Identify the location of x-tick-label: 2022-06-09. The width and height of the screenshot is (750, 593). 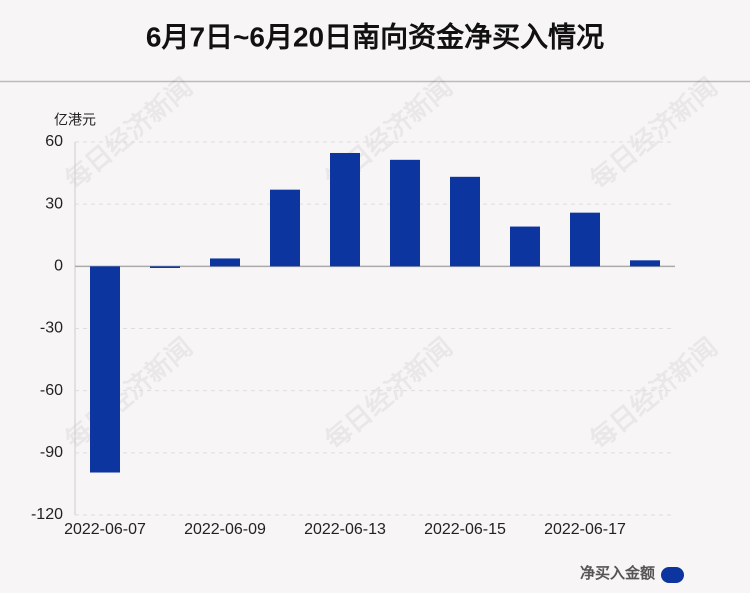
(225, 529).